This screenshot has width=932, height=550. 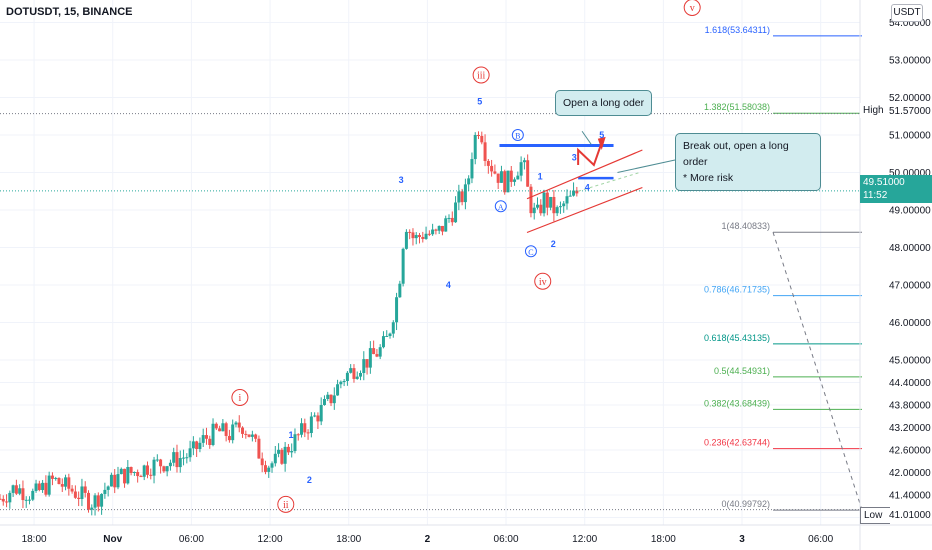 I want to click on fib-level-label: 1(48.40833), so click(x=745, y=226).